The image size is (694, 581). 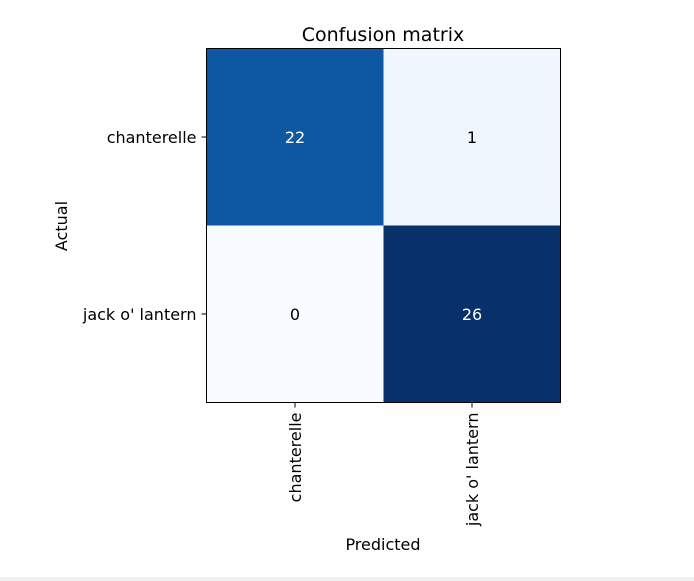 I want to click on cell-value-label: 0, so click(x=295, y=314).